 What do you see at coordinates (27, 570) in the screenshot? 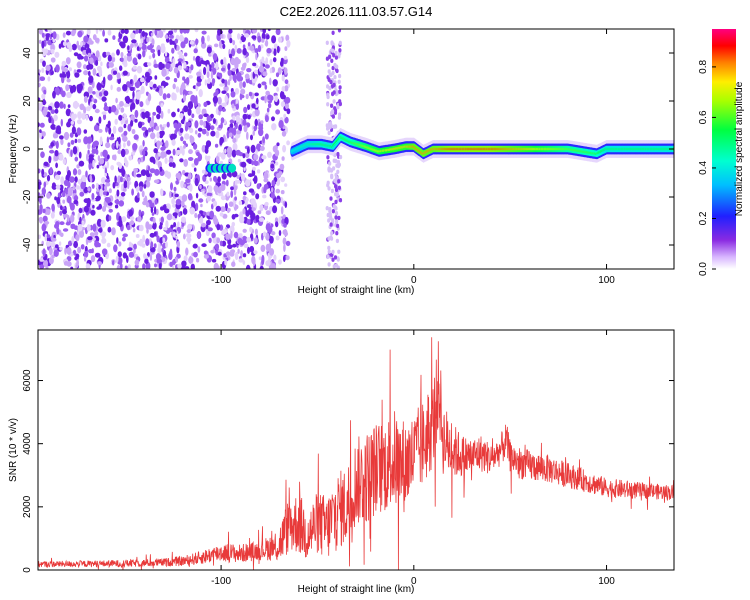
I see `y-tick-label: 0` at bounding box center [27, 570].